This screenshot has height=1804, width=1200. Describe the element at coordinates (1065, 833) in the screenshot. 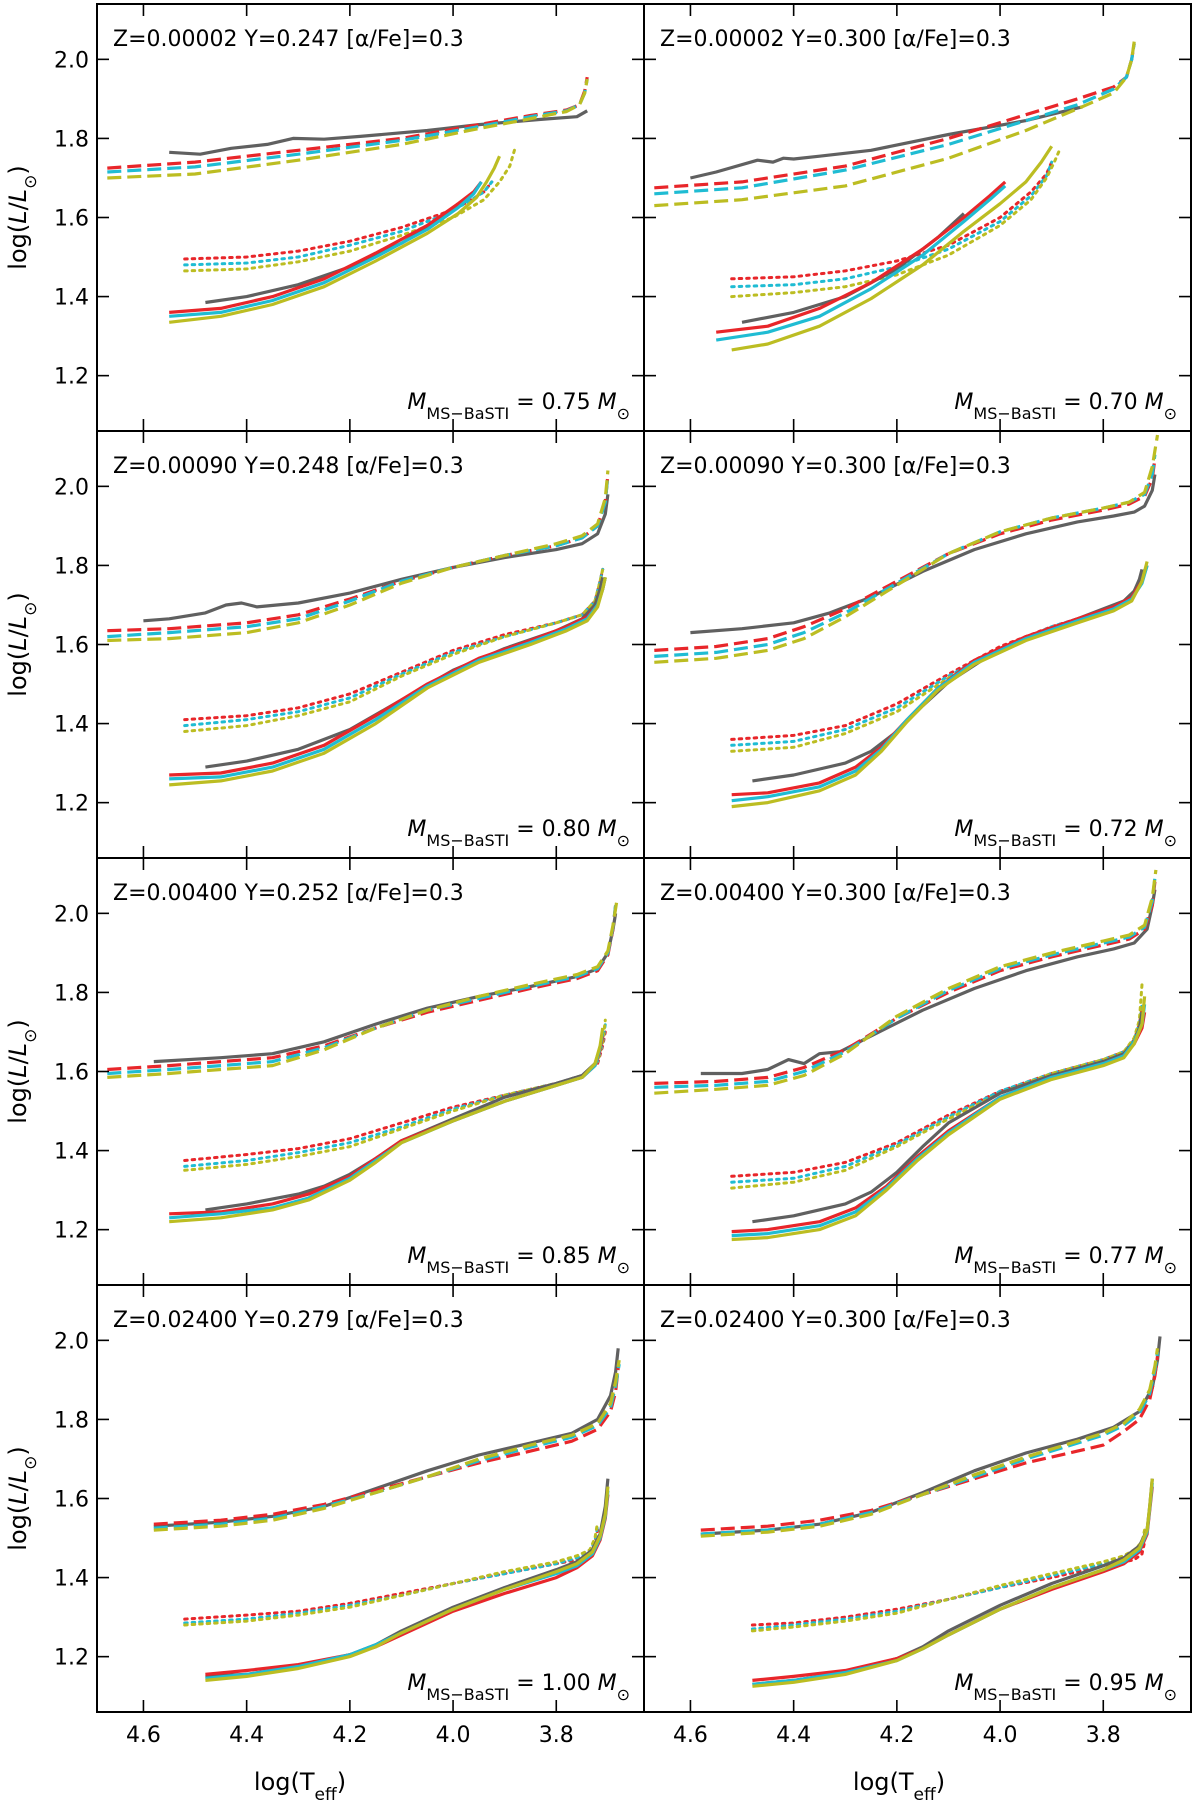

I see `mass-label: MMS−BaSTI = 0.72 M⊙` at that location.